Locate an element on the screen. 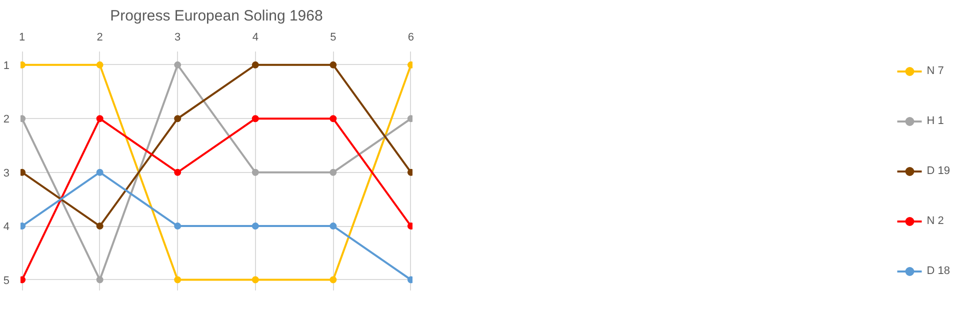 This screenshot has width=960, height=315. legend-label: N 2 is located at coordinates (935, 221).